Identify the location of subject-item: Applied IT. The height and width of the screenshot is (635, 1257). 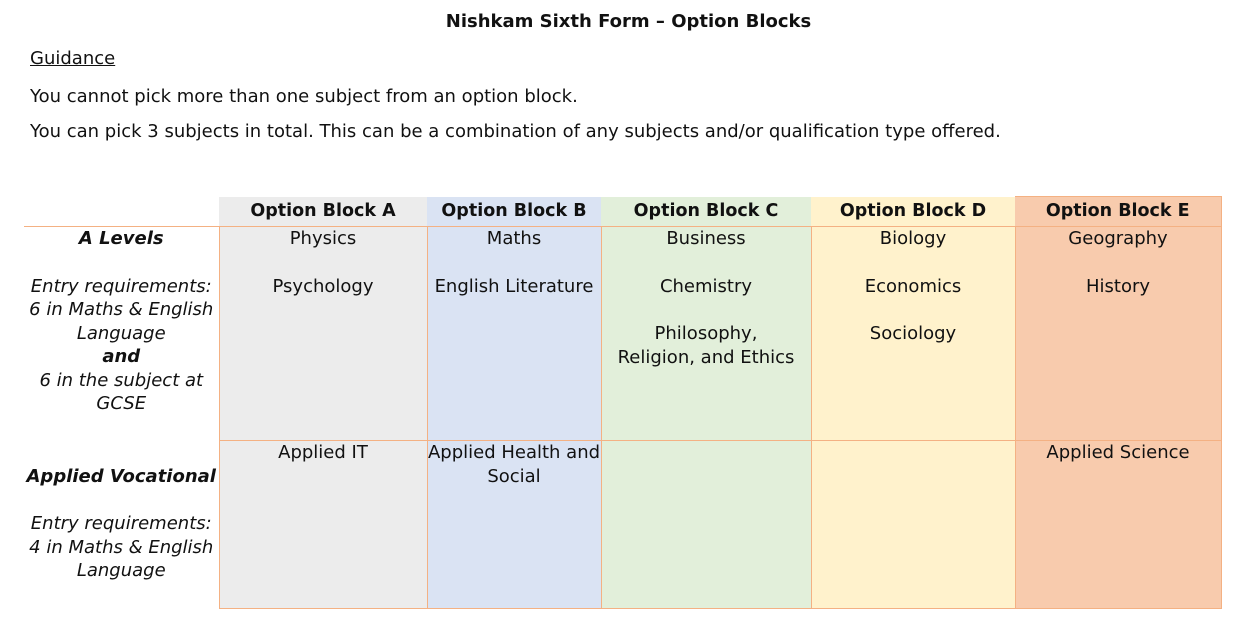
(323, 452).